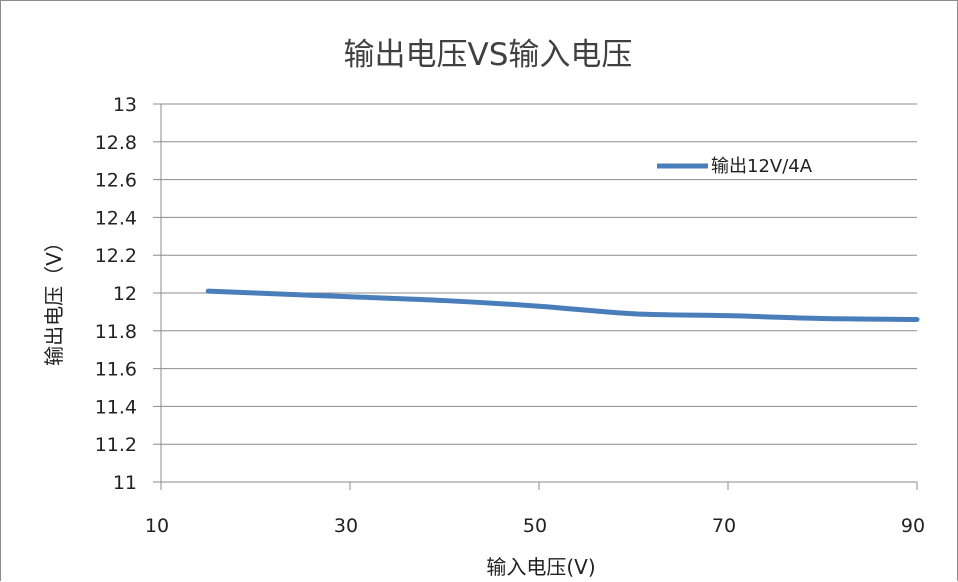 The image size is (958, 582). Describe the element at coordinates (125, 294) in the screenshot. I see `y-tick-label: 12` at that location.